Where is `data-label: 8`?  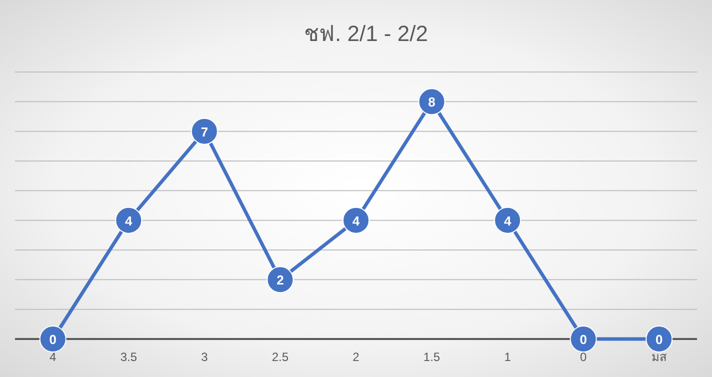 data-label: 8 is located at coordinates (432, 102).